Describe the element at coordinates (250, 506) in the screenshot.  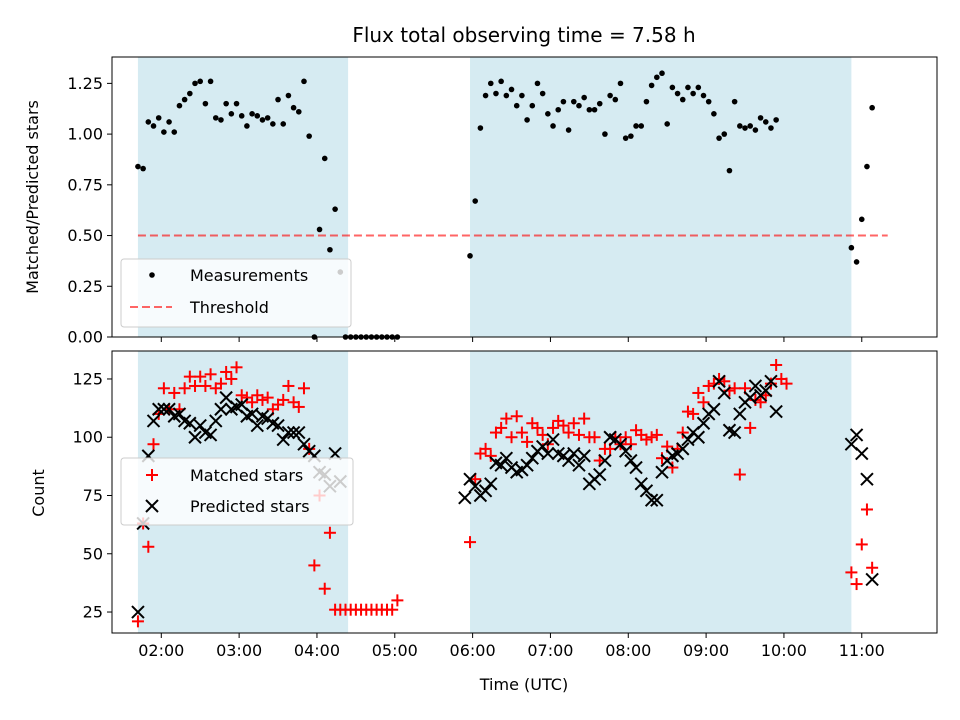
I see `legend-predicted-label: Predicted stars` at that location.